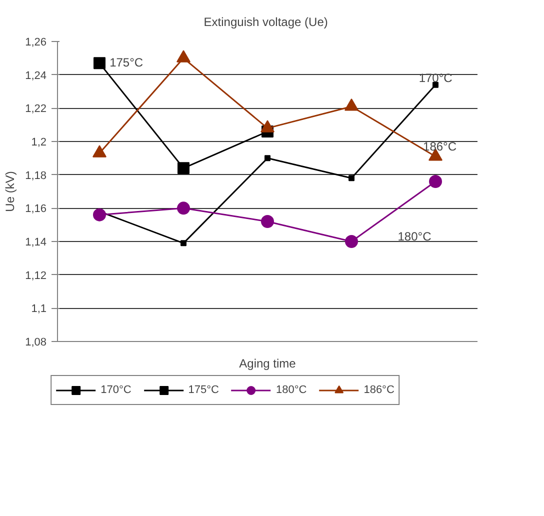 This screenshot has height=516, width=544. What do you see at coordinates (36, 42) in the screenshot?
I see `y-tick-label: 1,26` at bounding box center [36, 42].